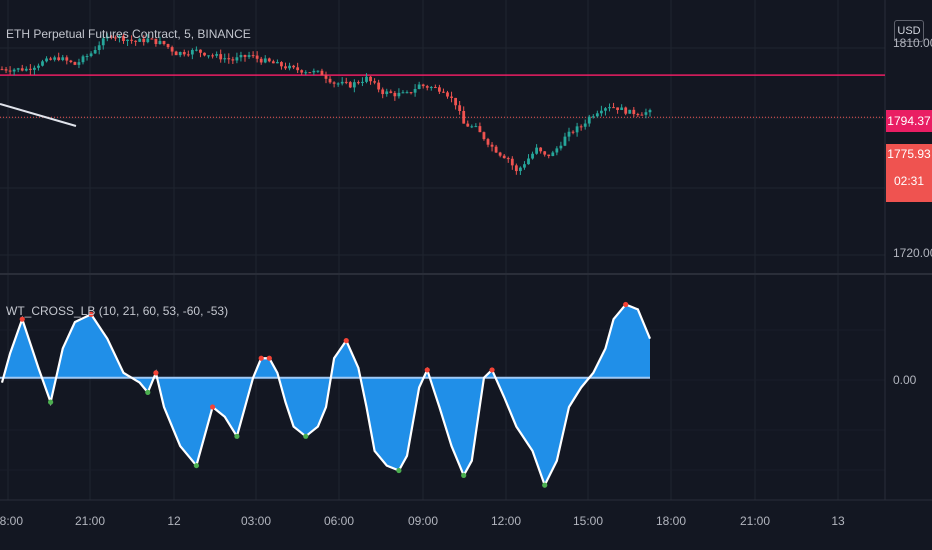 Image resolution: width=932 pixels, height=550 pixels. What do you see at coordinates (506, 521) in the screenshot?
I see `time-tick-label: 12:00` at bounding box center [506, 521].